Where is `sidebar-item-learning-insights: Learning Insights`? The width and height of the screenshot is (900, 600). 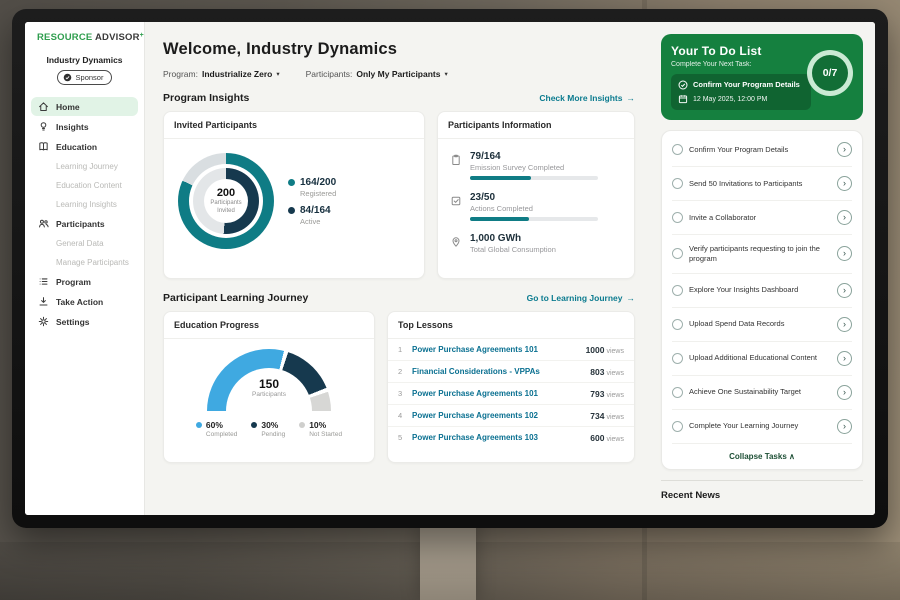 sidebar-item-learning-insights: Learning Insights is located at coordinates (86, 204).